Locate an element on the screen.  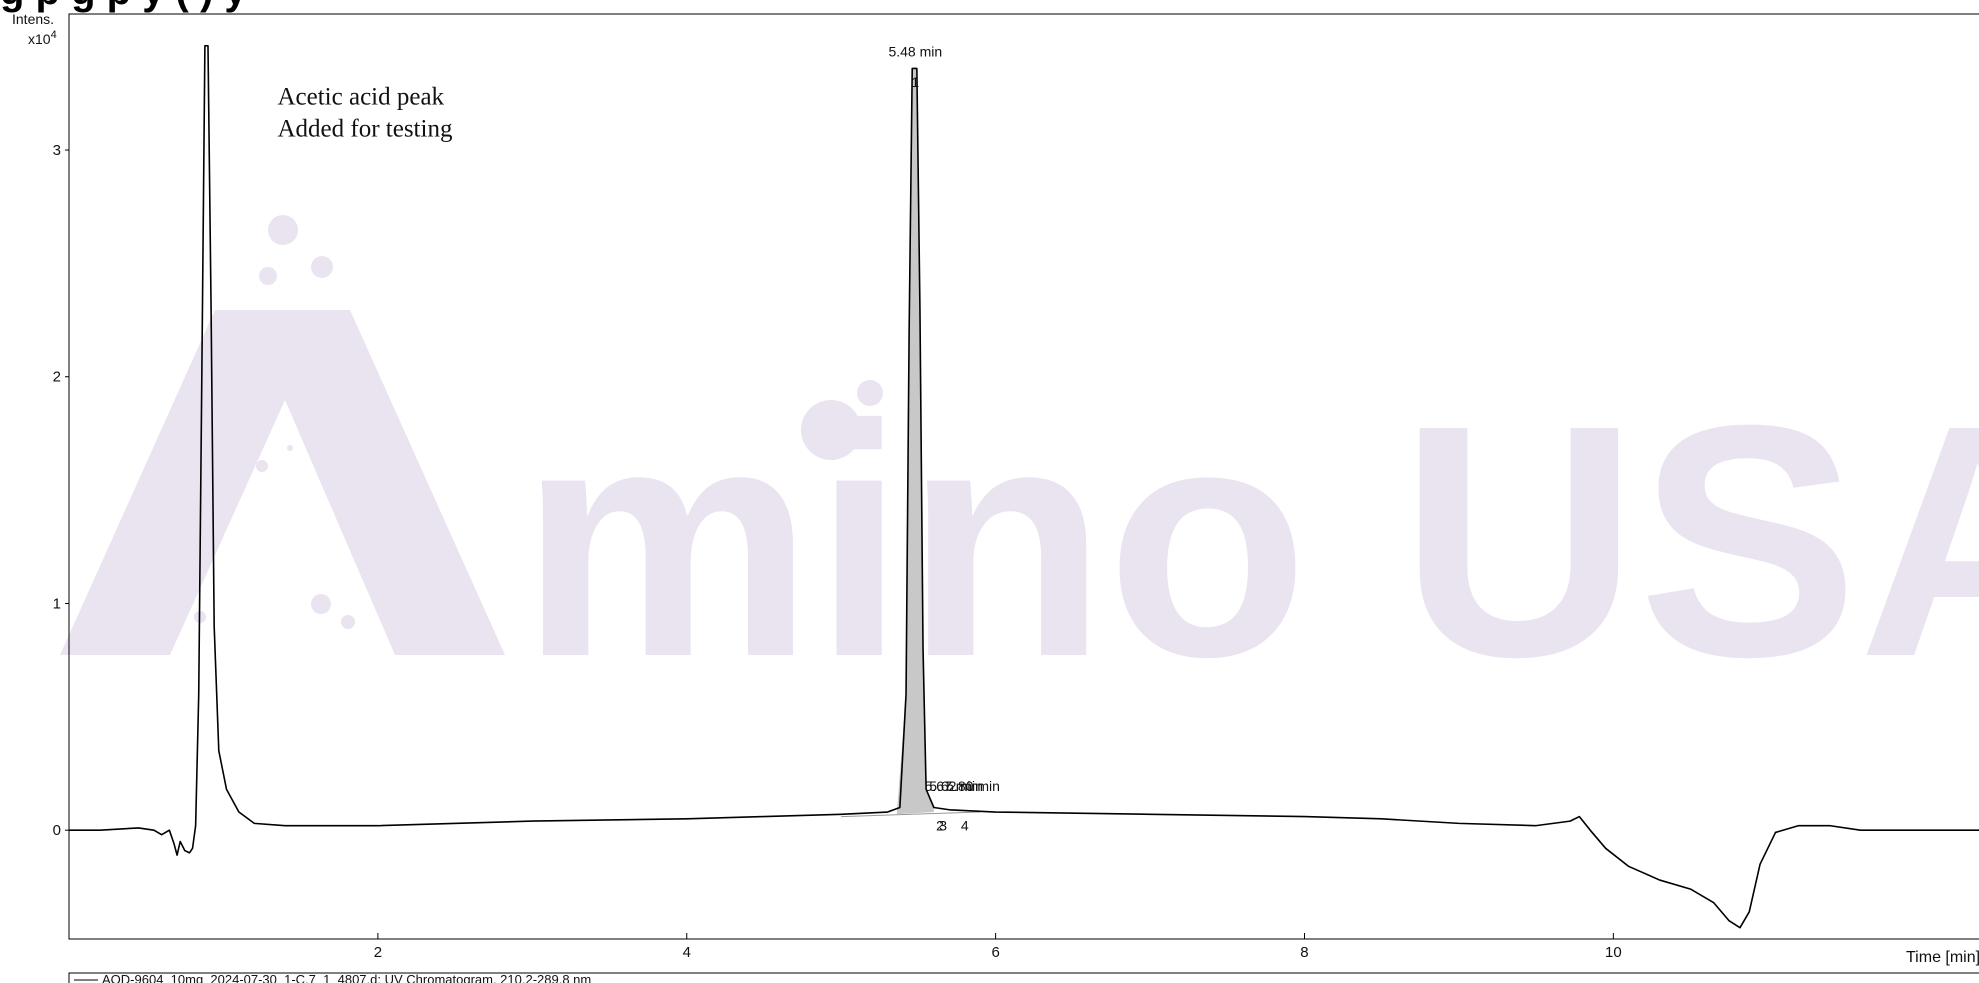
annotation-text: Acetic acid peak is located at coordinates (360, 97).